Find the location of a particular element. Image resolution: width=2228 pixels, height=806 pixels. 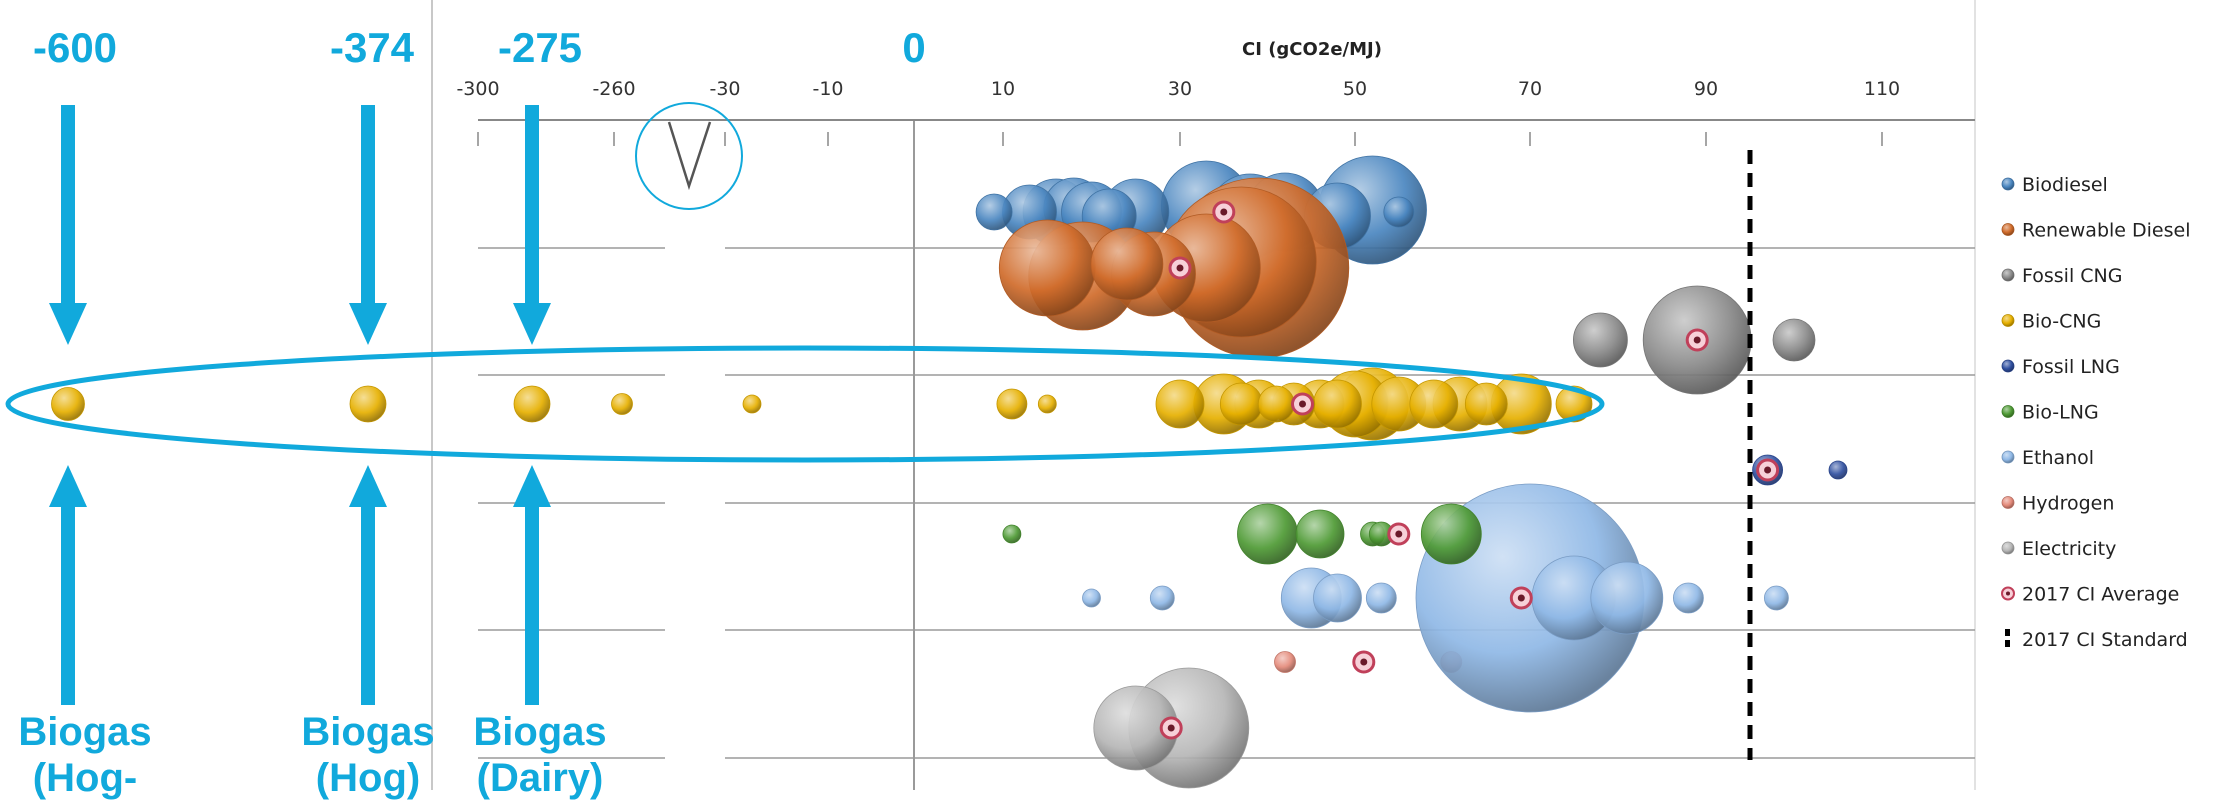

bubble-biodiesel is located at coordinates (1399, 212).